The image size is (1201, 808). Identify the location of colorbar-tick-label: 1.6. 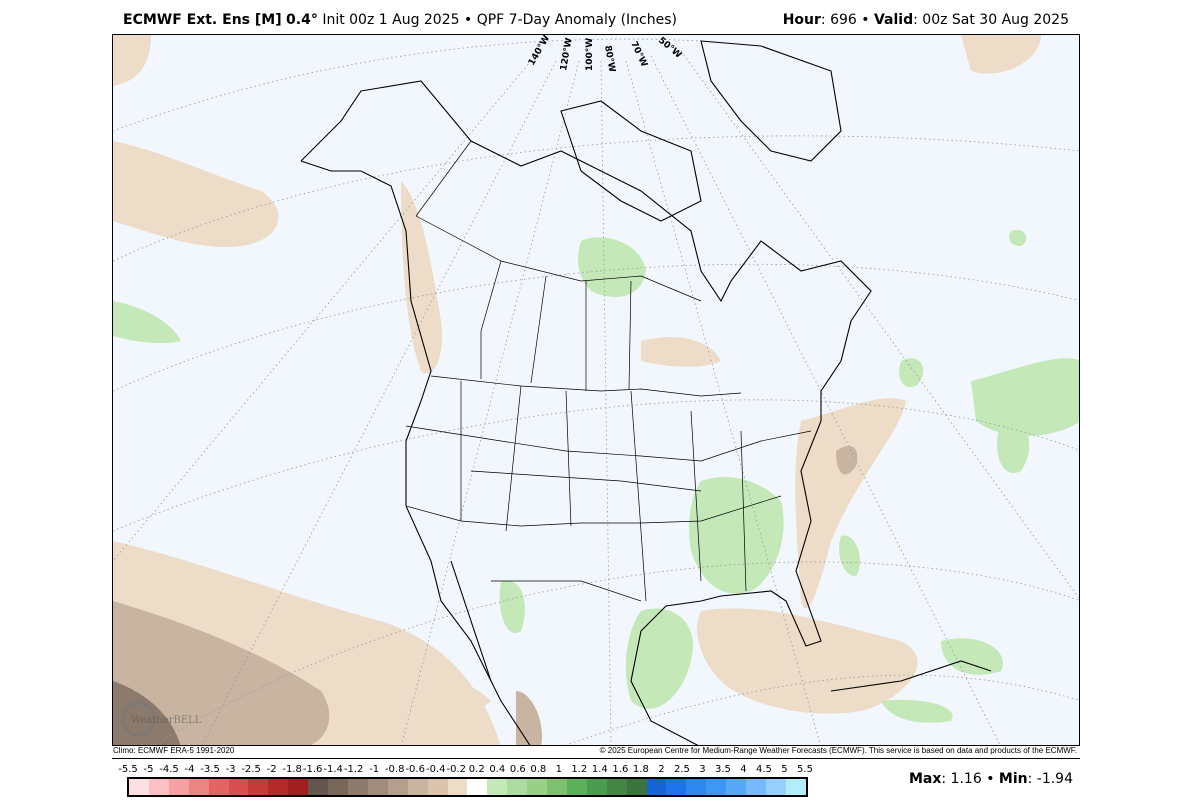
(620, 769).